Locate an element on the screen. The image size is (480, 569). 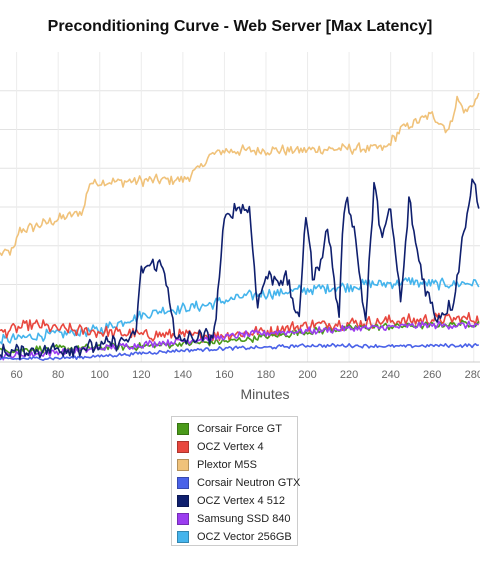
legend-item-corsair-neutron-gtx: Corsair Neutron GTX is located at coordinates (239, 483).